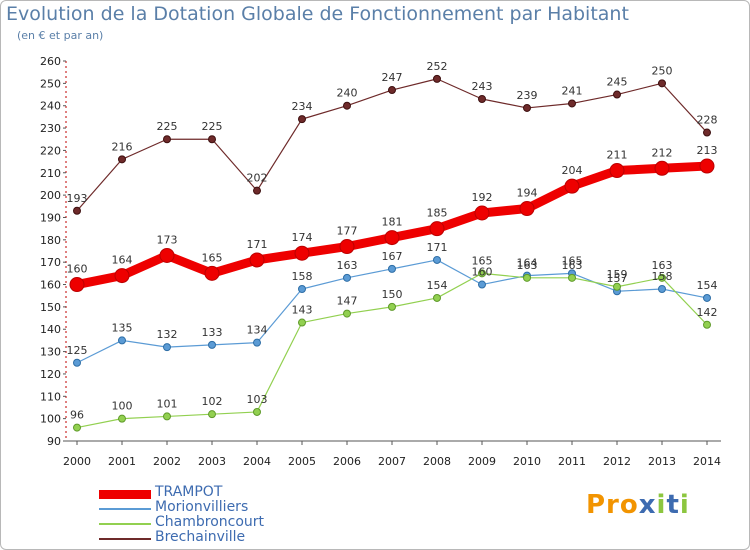  I want to click on x-tick-label: 2009, so click(482, 461).